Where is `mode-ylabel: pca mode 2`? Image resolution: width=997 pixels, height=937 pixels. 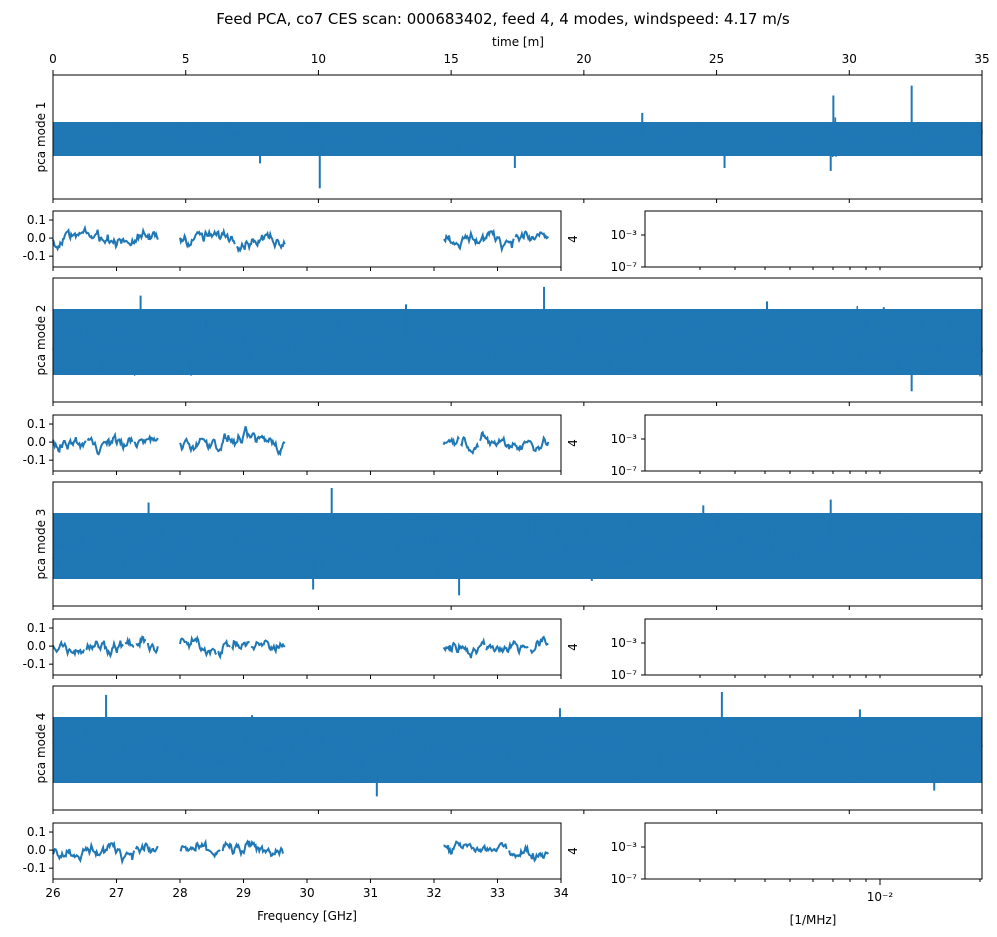
mode-ylabel: pca mode 2 is located at coordinates (41, 340).